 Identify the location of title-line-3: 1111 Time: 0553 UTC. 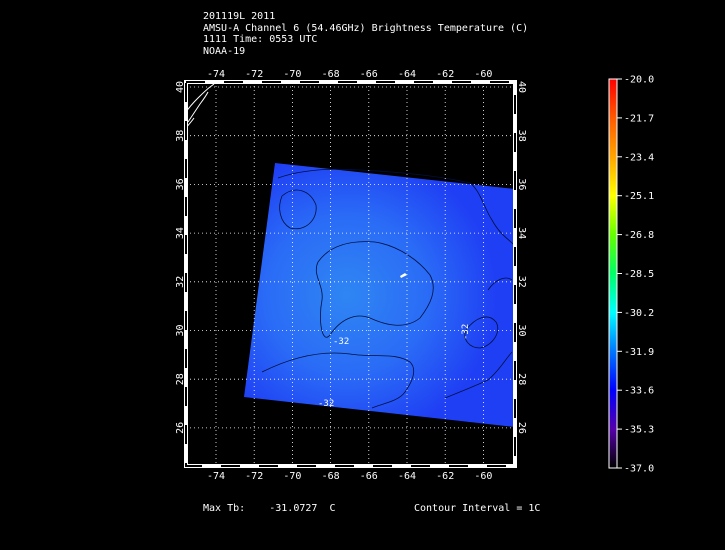
(260, 39).